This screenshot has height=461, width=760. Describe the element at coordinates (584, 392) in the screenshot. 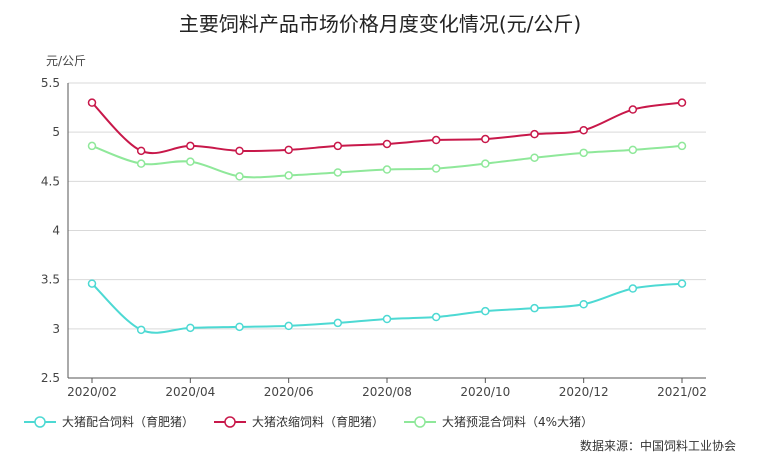

I see `x-tick-label: 2020/12` at that location.